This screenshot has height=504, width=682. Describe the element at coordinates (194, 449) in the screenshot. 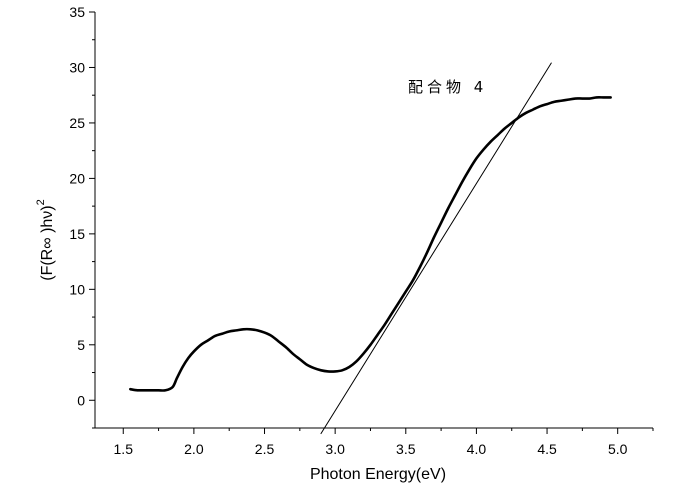

I see `x-tick-label: 2.0` at that location.